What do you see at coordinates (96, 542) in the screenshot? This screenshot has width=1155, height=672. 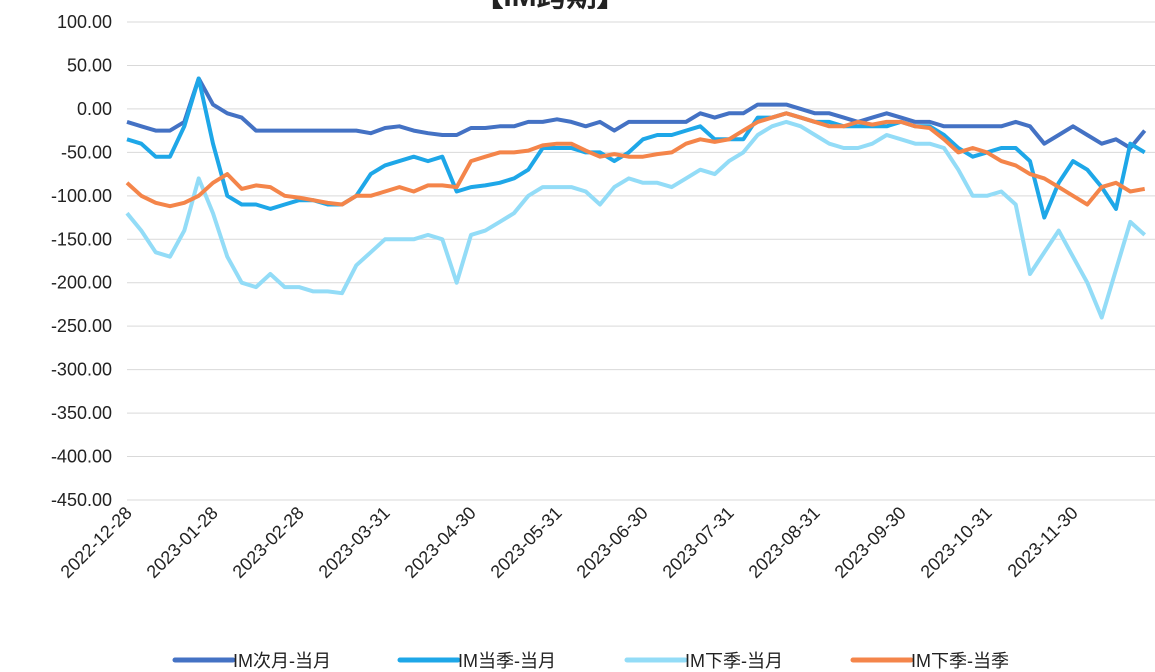 I see `x-tick-label: 2022-12-28` at bounding box center [96, 542].